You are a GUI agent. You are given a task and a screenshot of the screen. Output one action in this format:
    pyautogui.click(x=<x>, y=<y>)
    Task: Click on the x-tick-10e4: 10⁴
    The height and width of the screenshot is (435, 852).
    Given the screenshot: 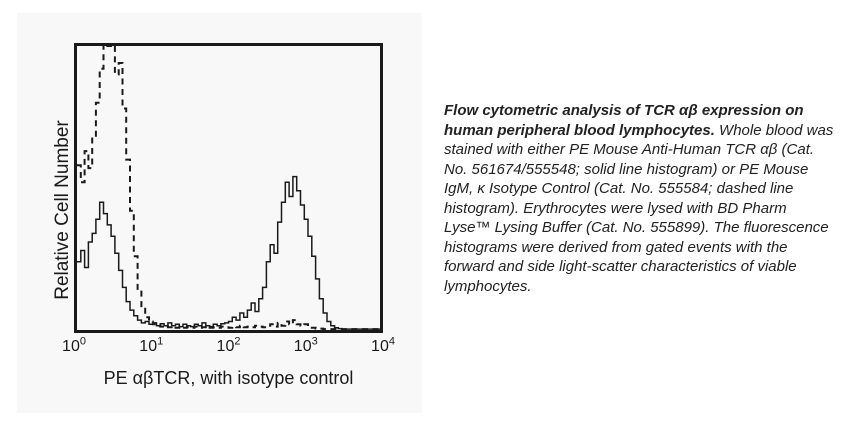 What is the action you would take?
    pyautogui.click(x=383, y=345)
    